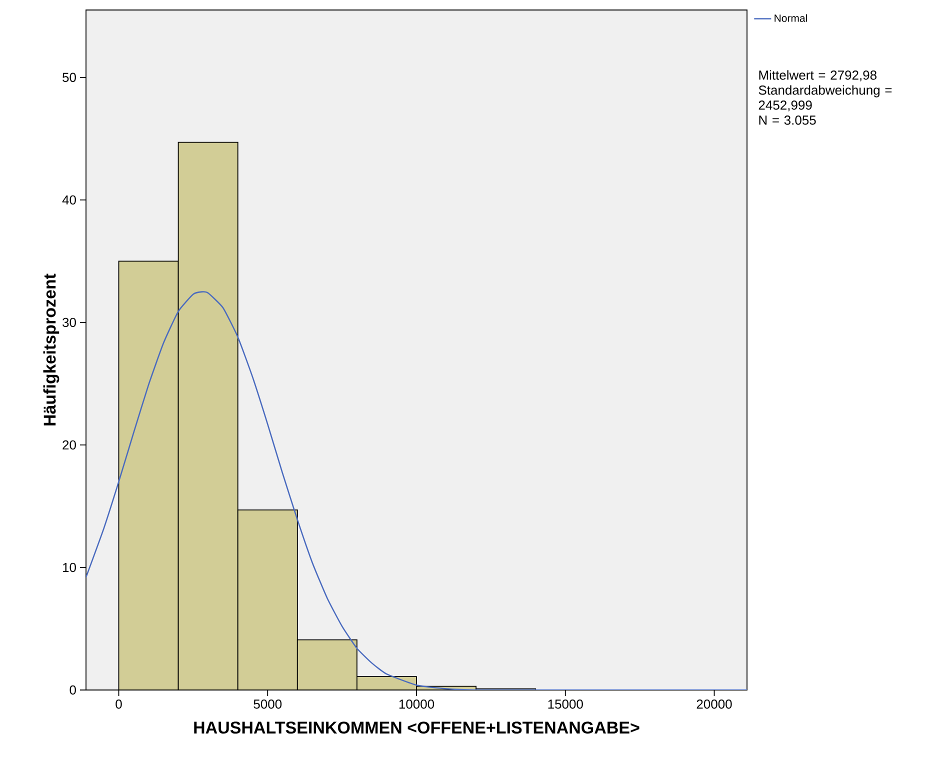 The image size is (942, 762). I want to click on text: N = 3.055, so click(787, 120).